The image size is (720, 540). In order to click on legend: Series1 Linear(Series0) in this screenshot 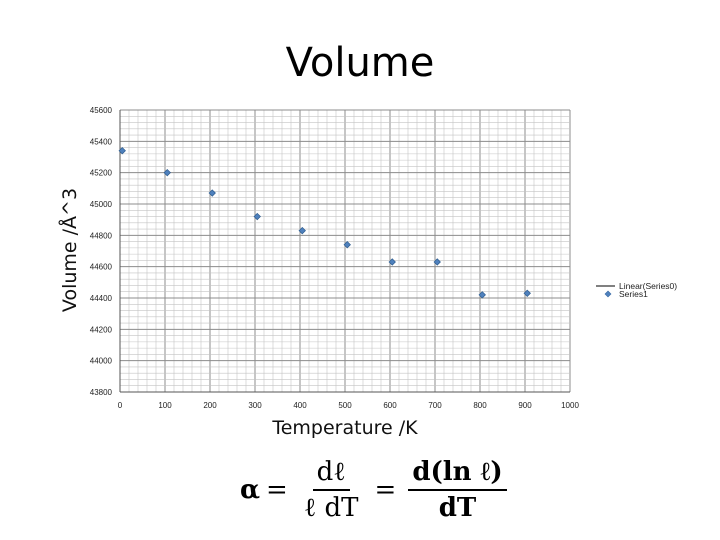, I will do `click(636, 290)`.